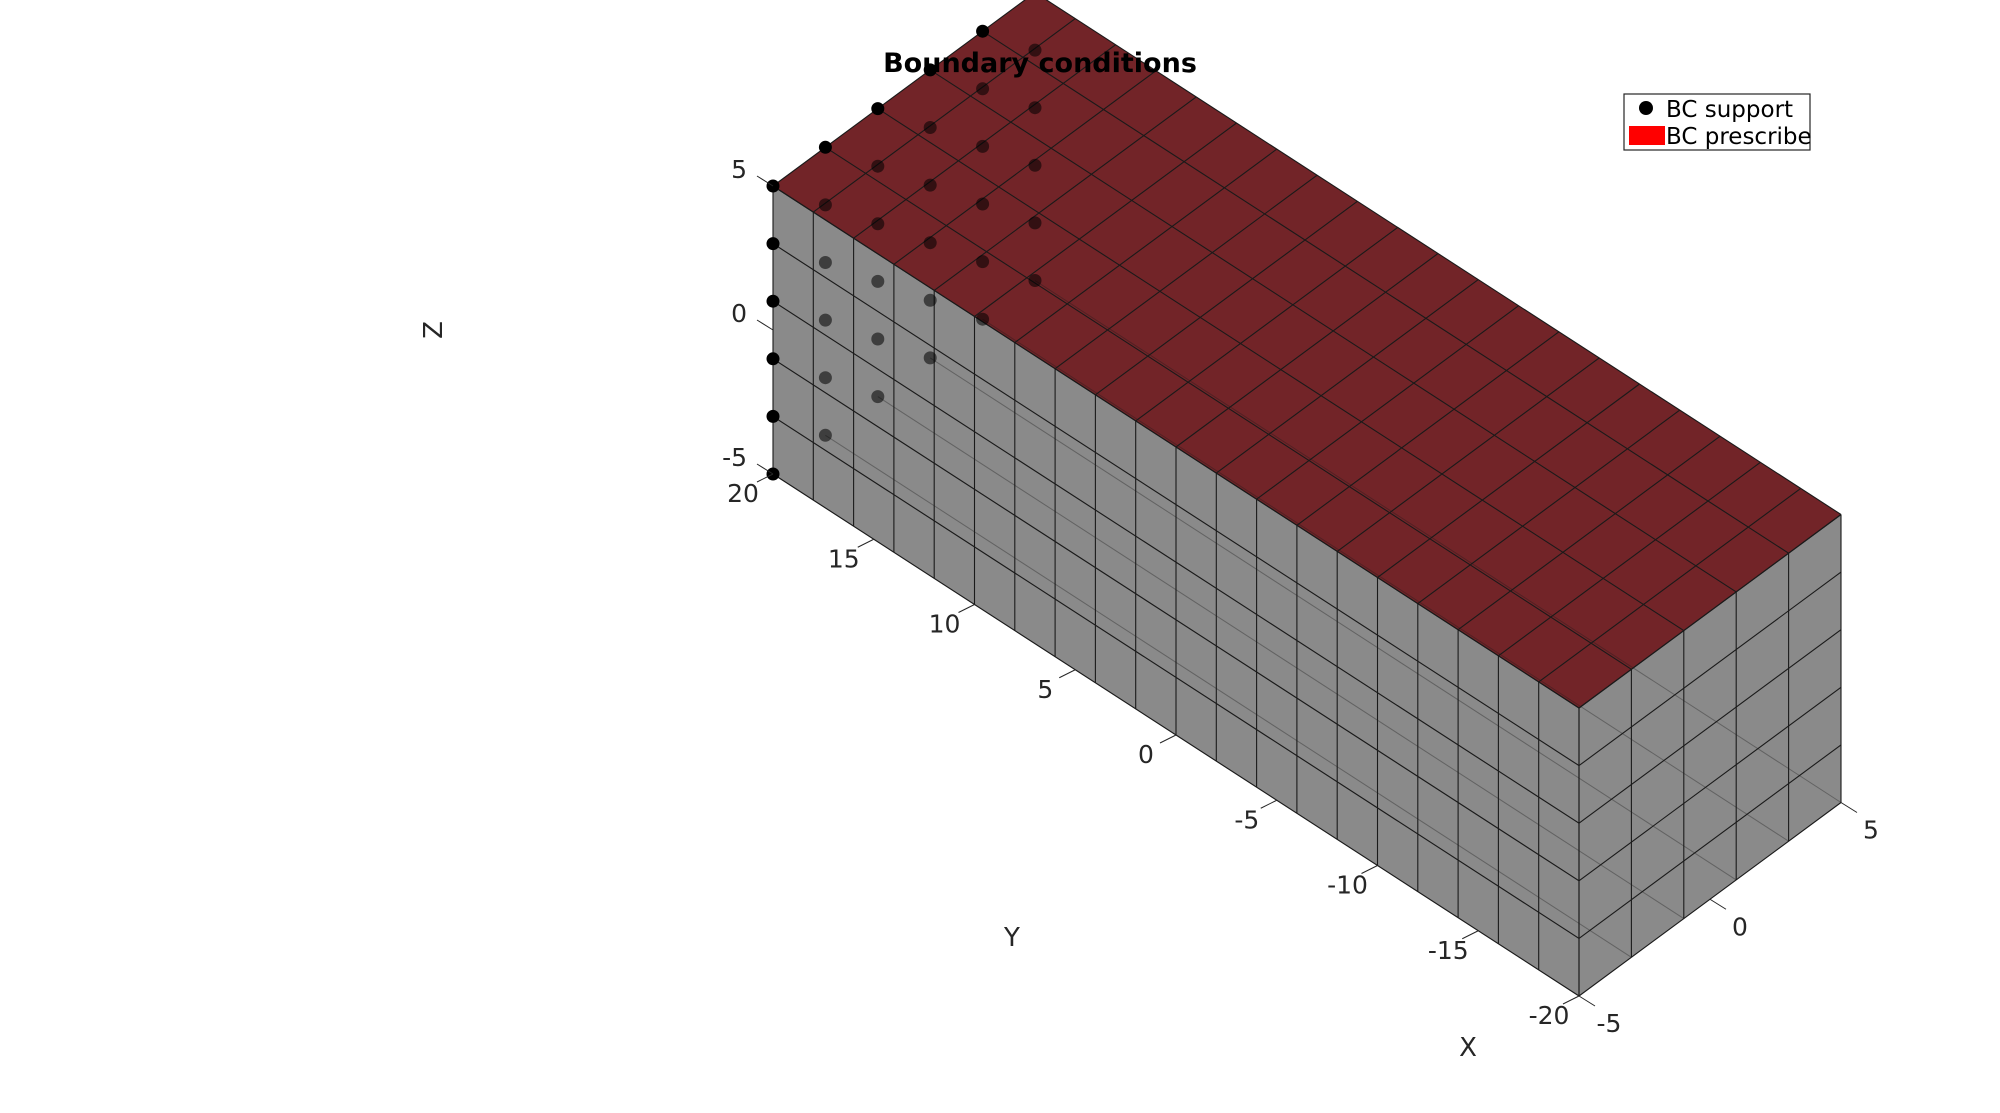 Image resolution: width=2000 pixels, height=1113 pixels. What do you see at coordinates (1739, 137) in the screenshot?
I see `legend-label-prescribe: BC prescribe` at bounding box center [1739, 137].